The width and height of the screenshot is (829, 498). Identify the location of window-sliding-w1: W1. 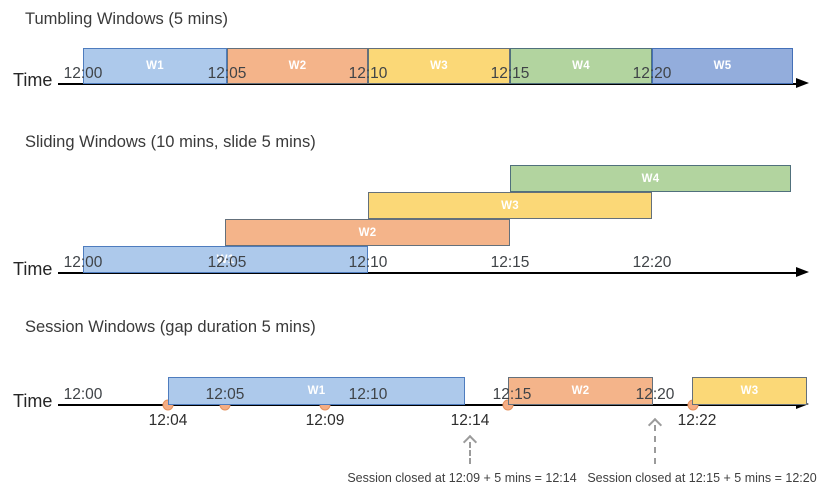
(225, 259).